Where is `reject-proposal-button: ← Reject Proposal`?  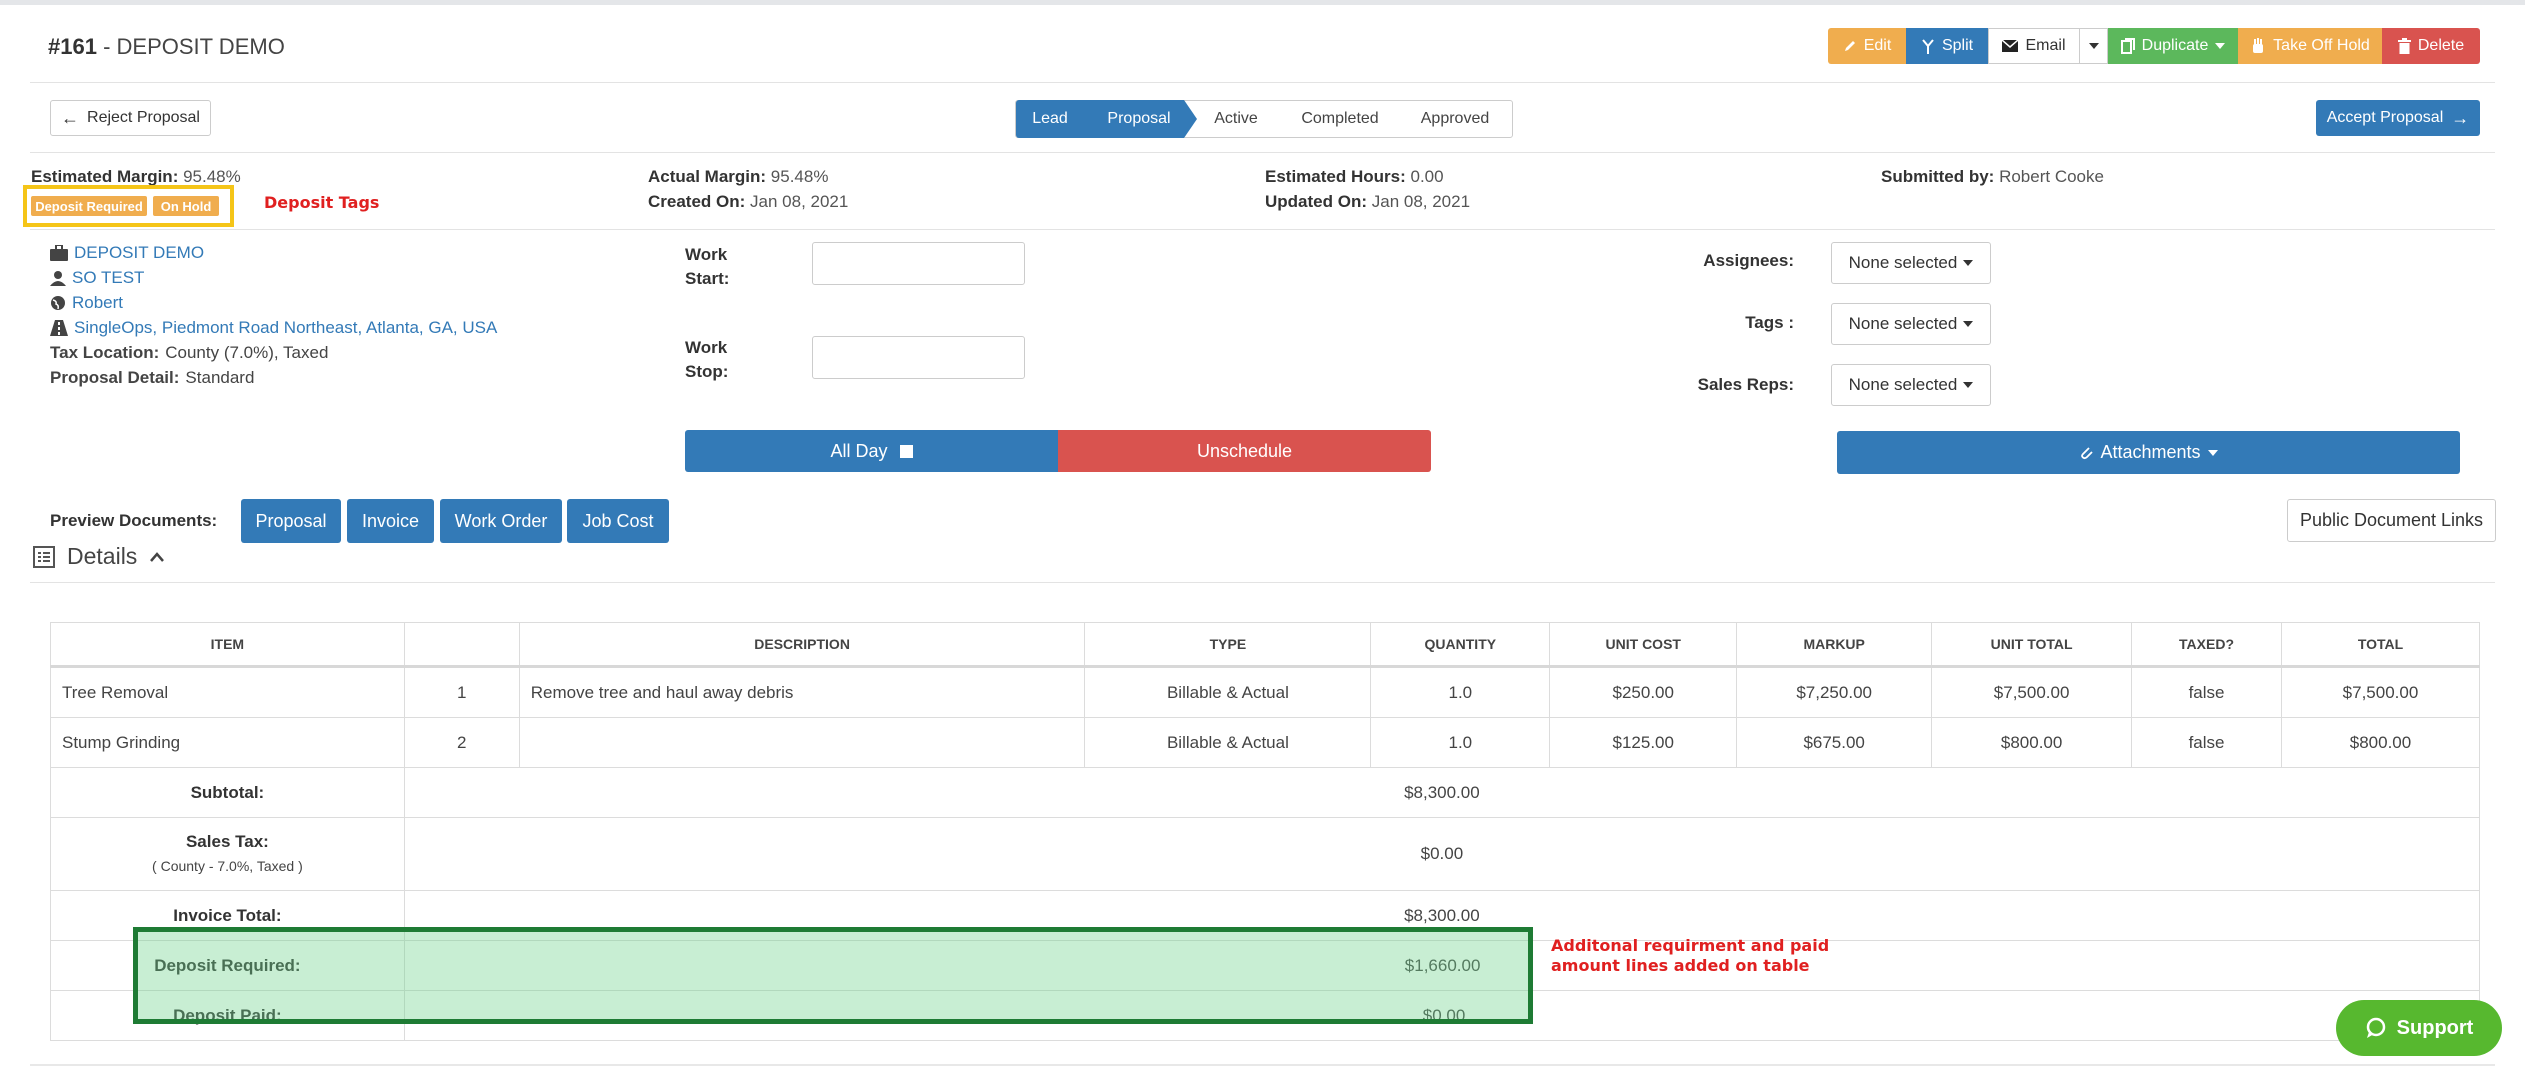 reject-proposal-button: ← Reject Proposal is located at coordinates (130, 118).